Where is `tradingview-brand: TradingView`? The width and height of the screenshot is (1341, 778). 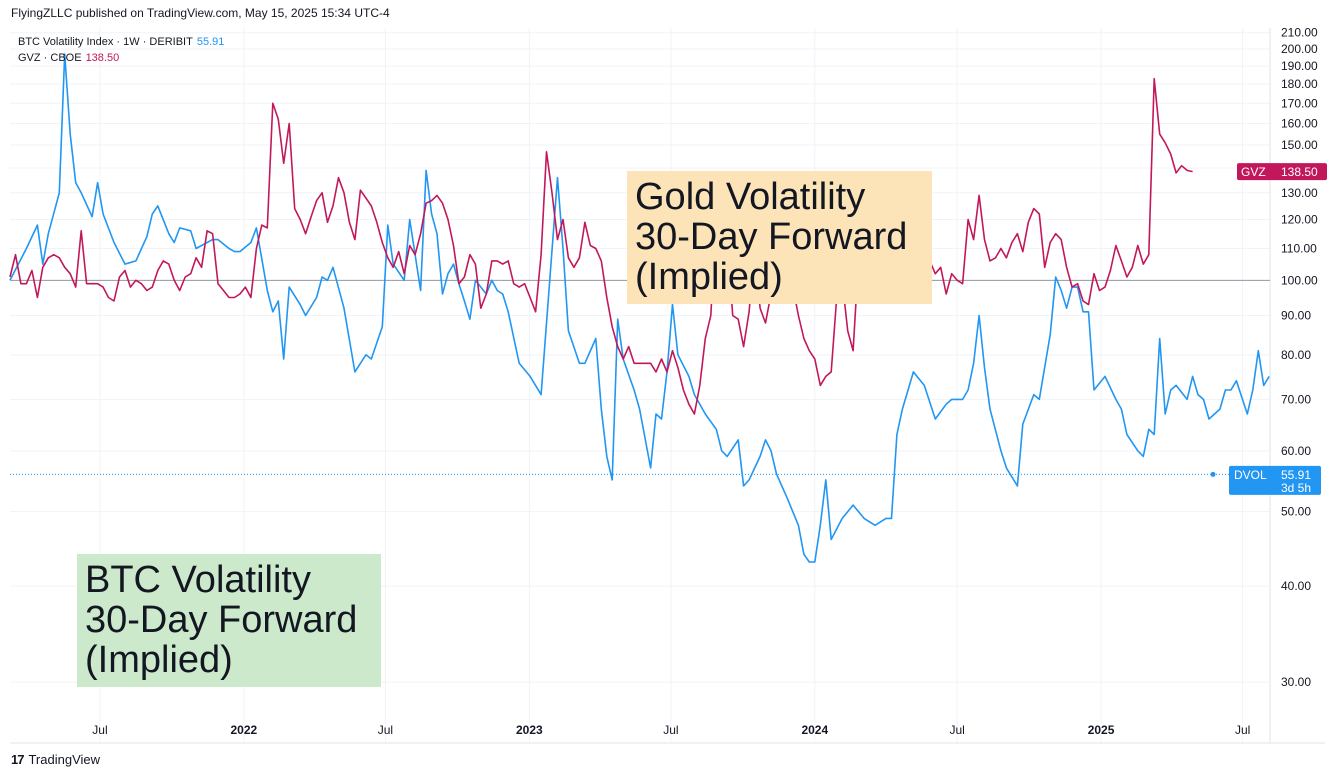 tradingview-brand: TradingView is located at coordinates (64, 759).